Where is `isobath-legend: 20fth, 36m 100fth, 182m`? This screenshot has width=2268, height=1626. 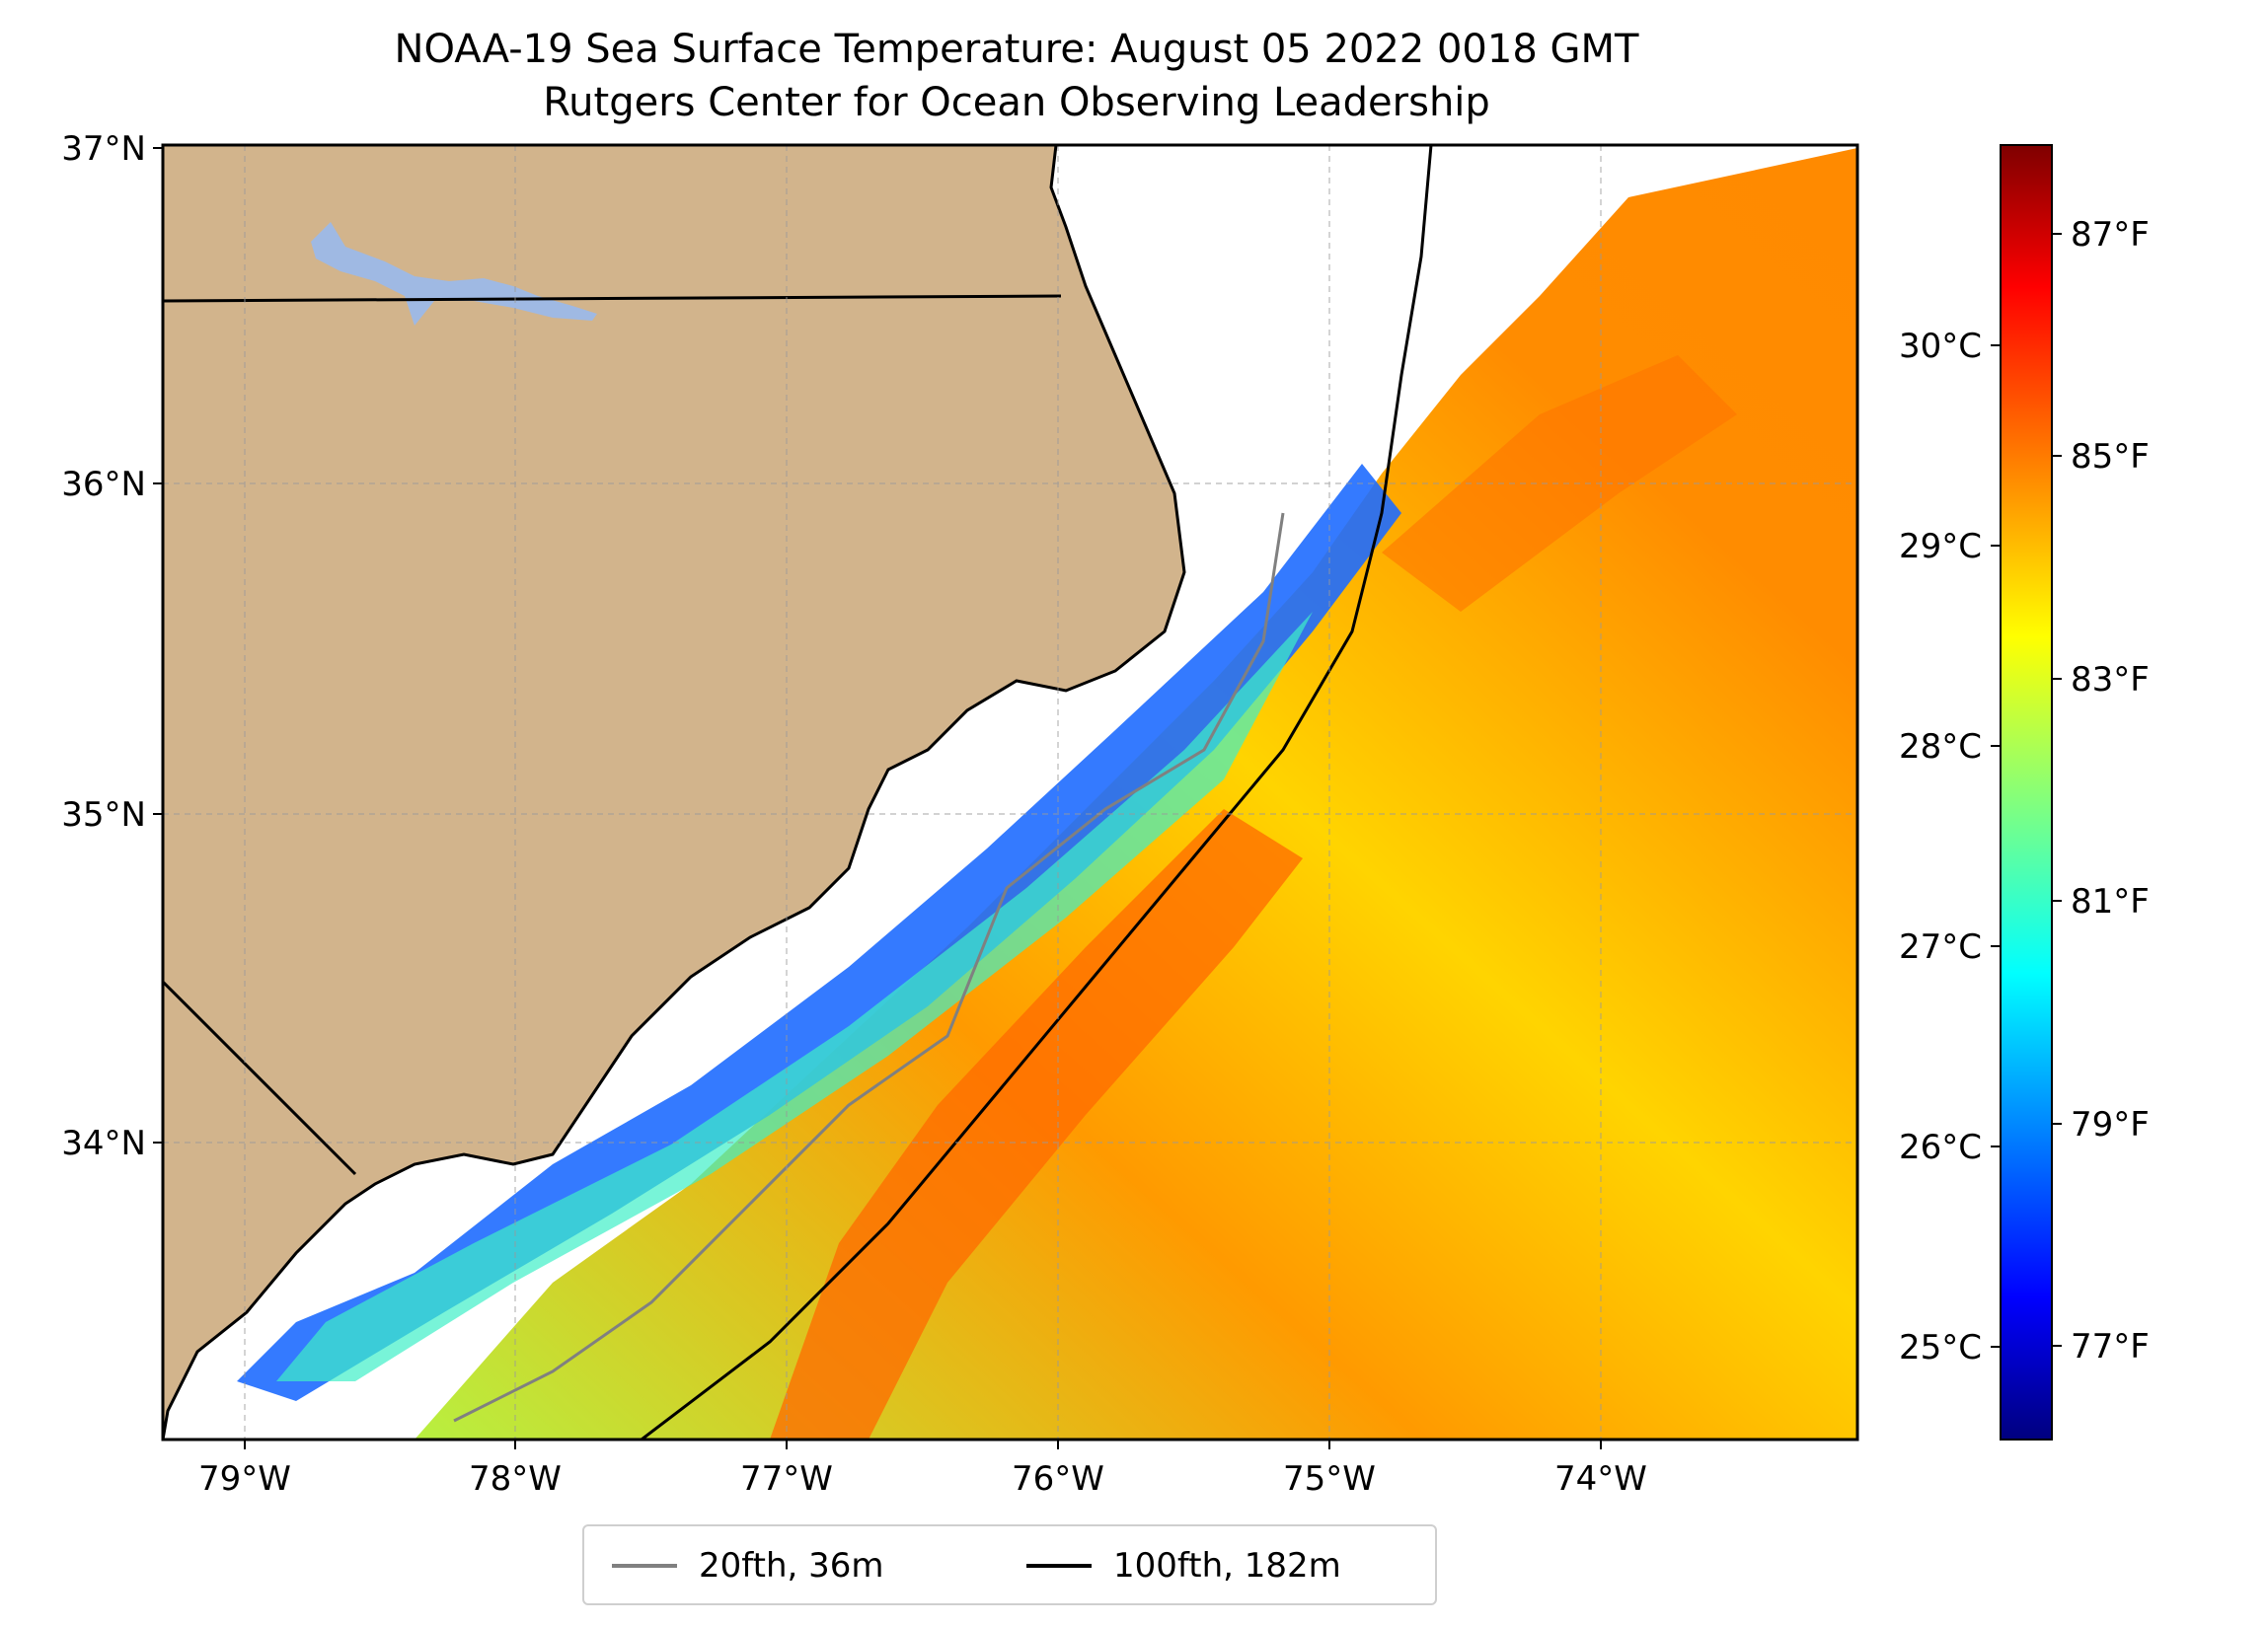
isobath-legend: 20fth, 36m 100fth, 182m is located at coordinates (1009, 1564).